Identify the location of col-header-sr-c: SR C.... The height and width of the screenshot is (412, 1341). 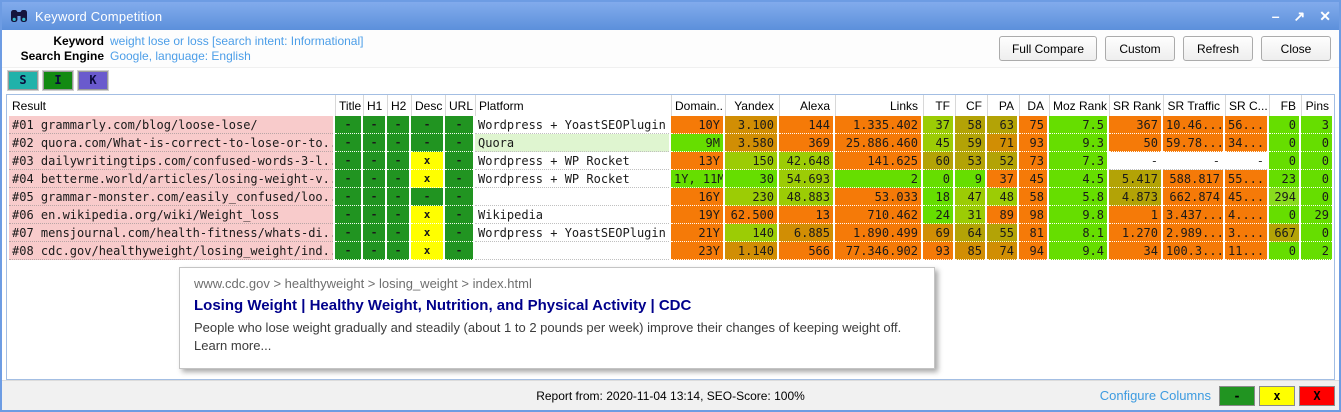
(1246, 105).